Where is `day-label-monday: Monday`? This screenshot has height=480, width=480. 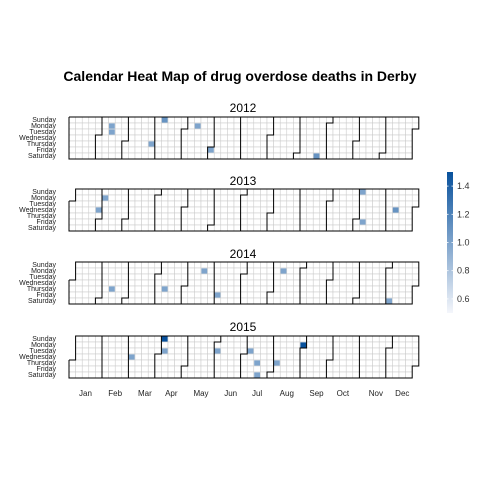 day-label-monday: Monday is located at coordinates (43, 345).